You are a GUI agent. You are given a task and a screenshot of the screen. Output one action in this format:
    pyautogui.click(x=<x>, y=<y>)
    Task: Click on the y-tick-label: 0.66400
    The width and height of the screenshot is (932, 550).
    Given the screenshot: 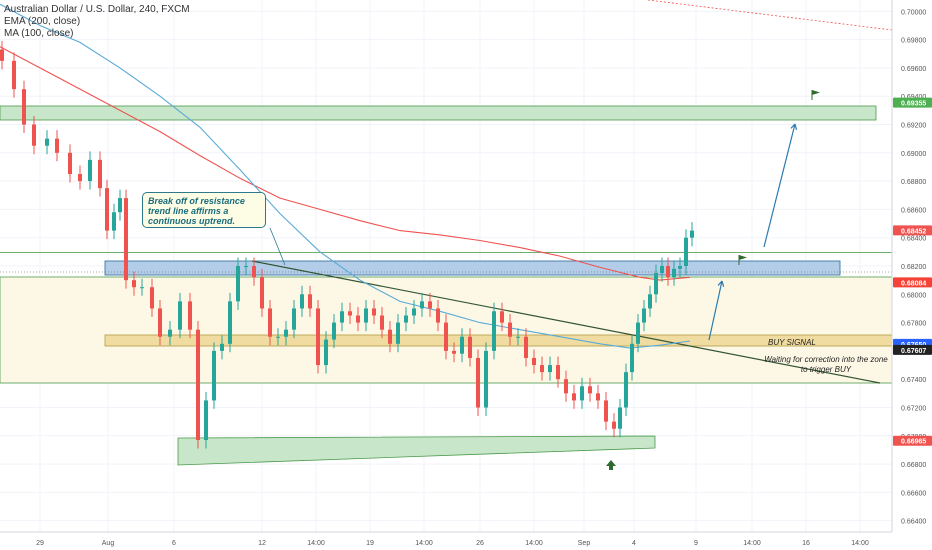 What is the action you would take?
    pyautogui.click(x=913, y=522)
    